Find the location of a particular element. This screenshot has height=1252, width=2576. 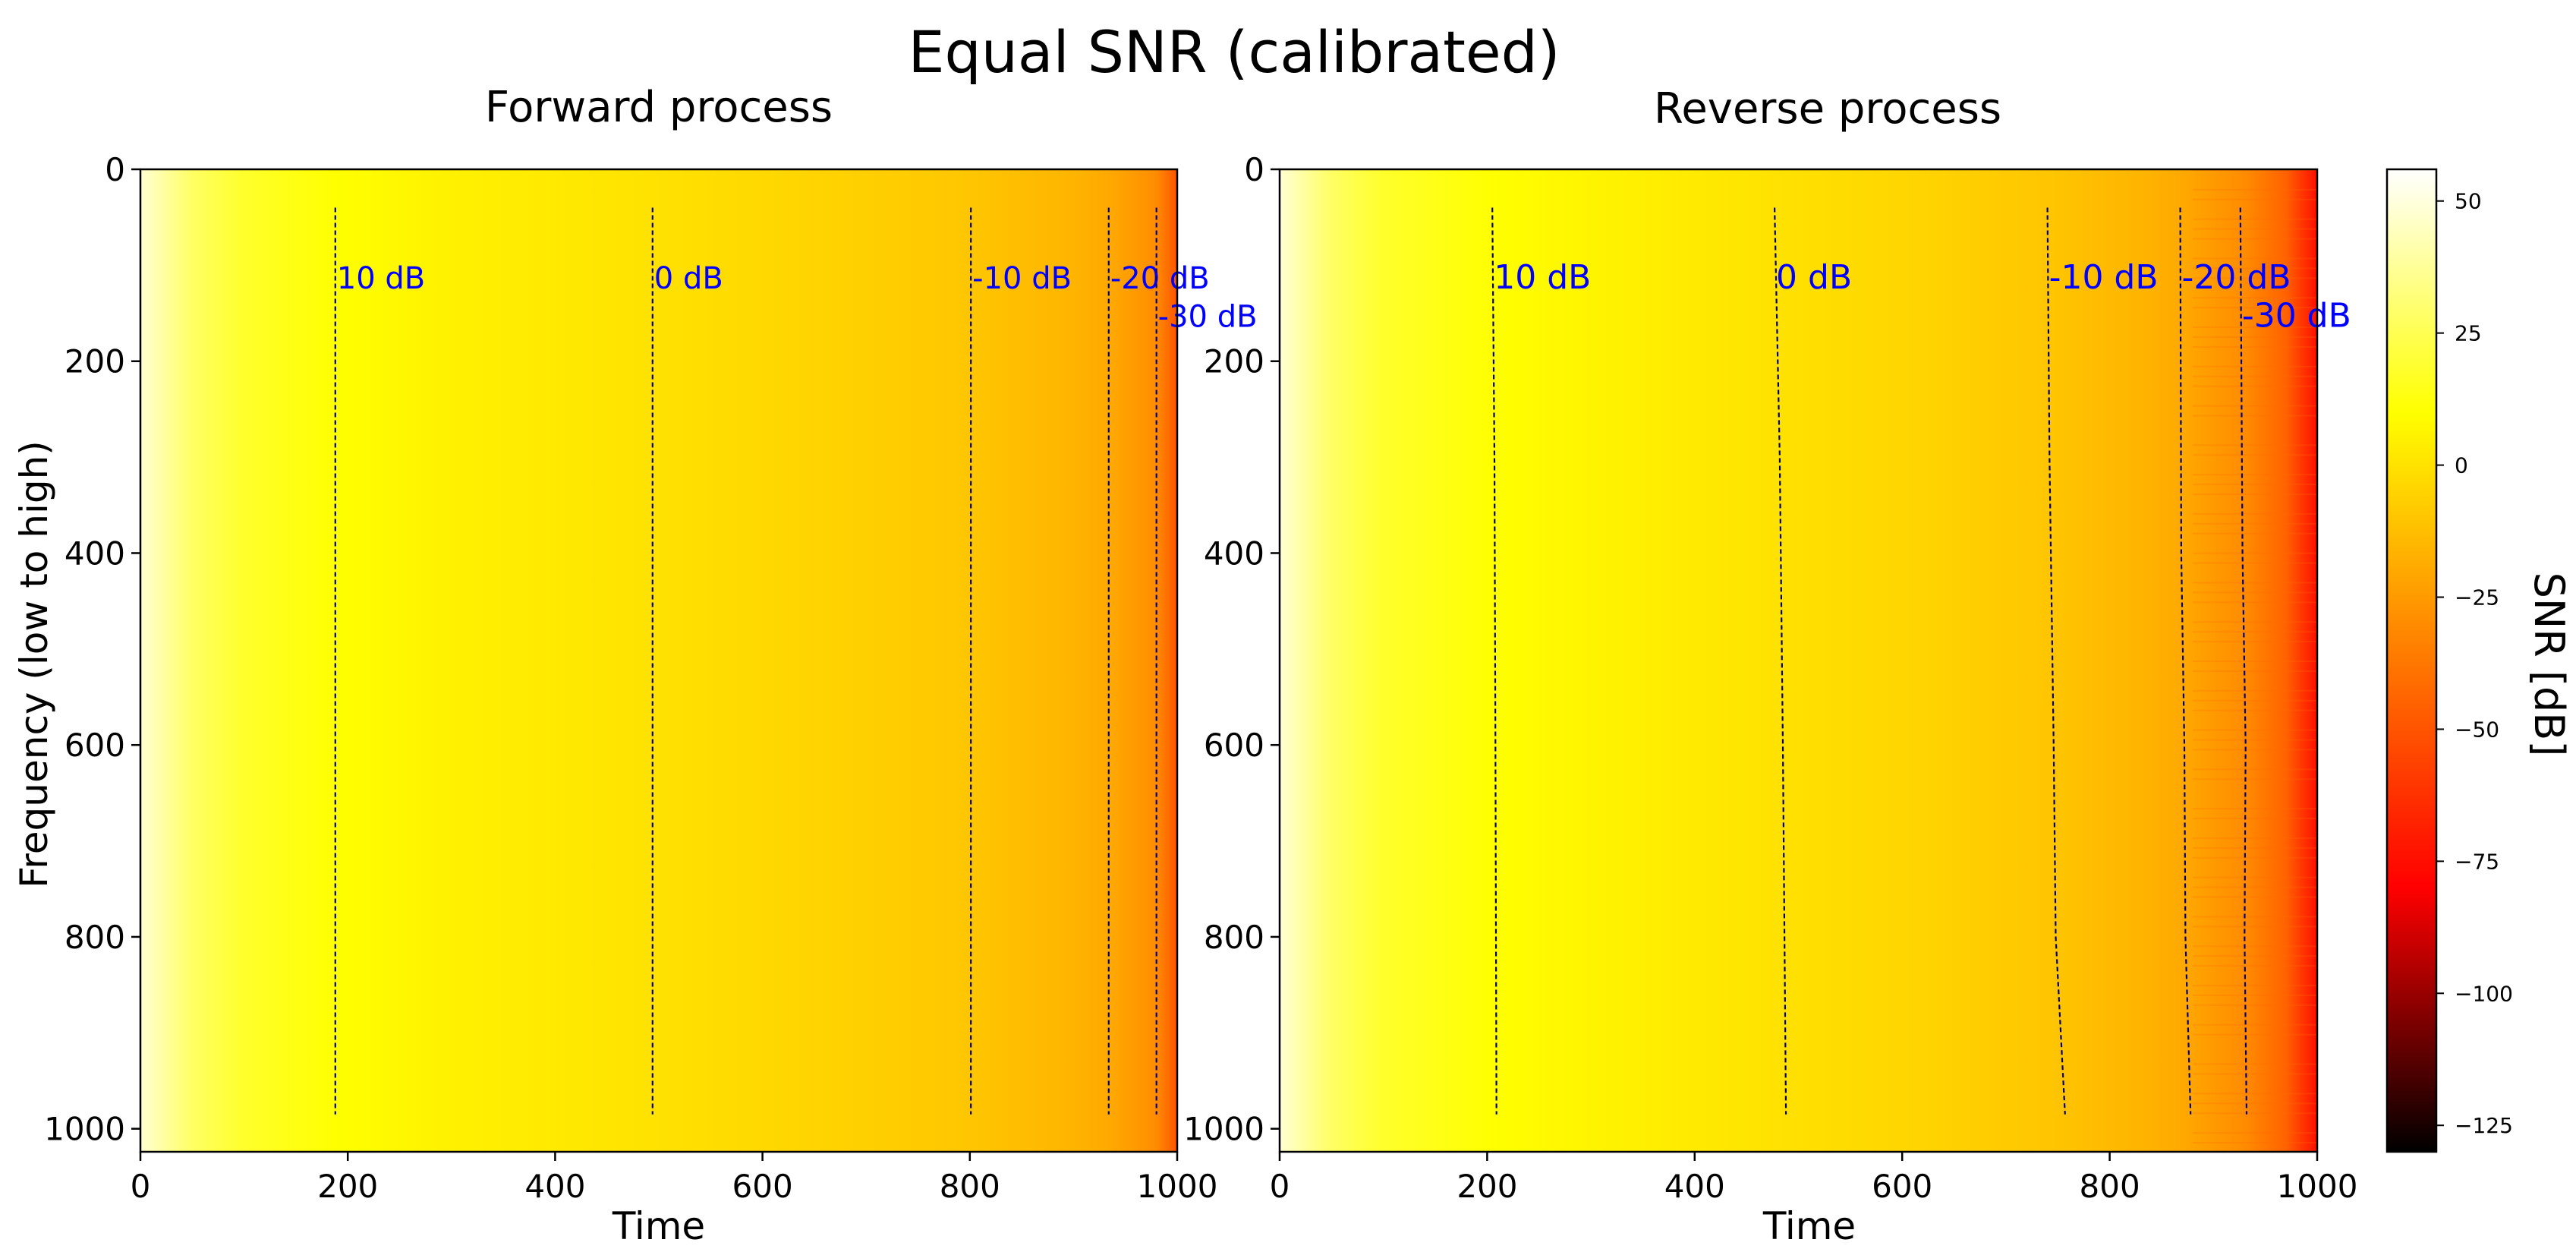

forward-x-tick-label: 400 is located at coordinates (554, 1186).